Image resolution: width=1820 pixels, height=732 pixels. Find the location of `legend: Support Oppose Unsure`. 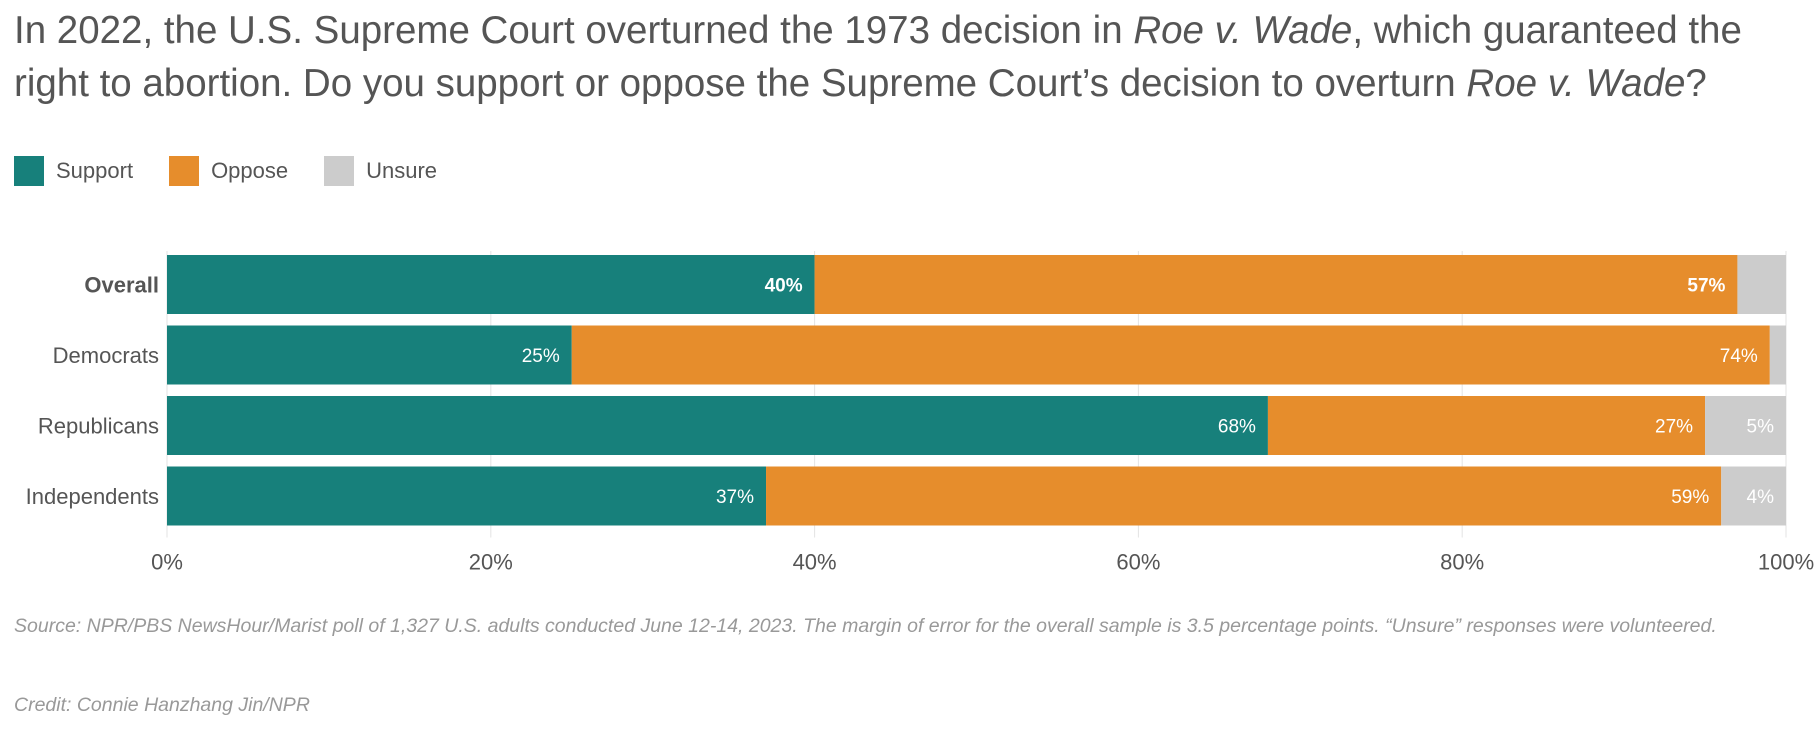

legend: Support Oppose Unsure is located at coordinates (243, 171).